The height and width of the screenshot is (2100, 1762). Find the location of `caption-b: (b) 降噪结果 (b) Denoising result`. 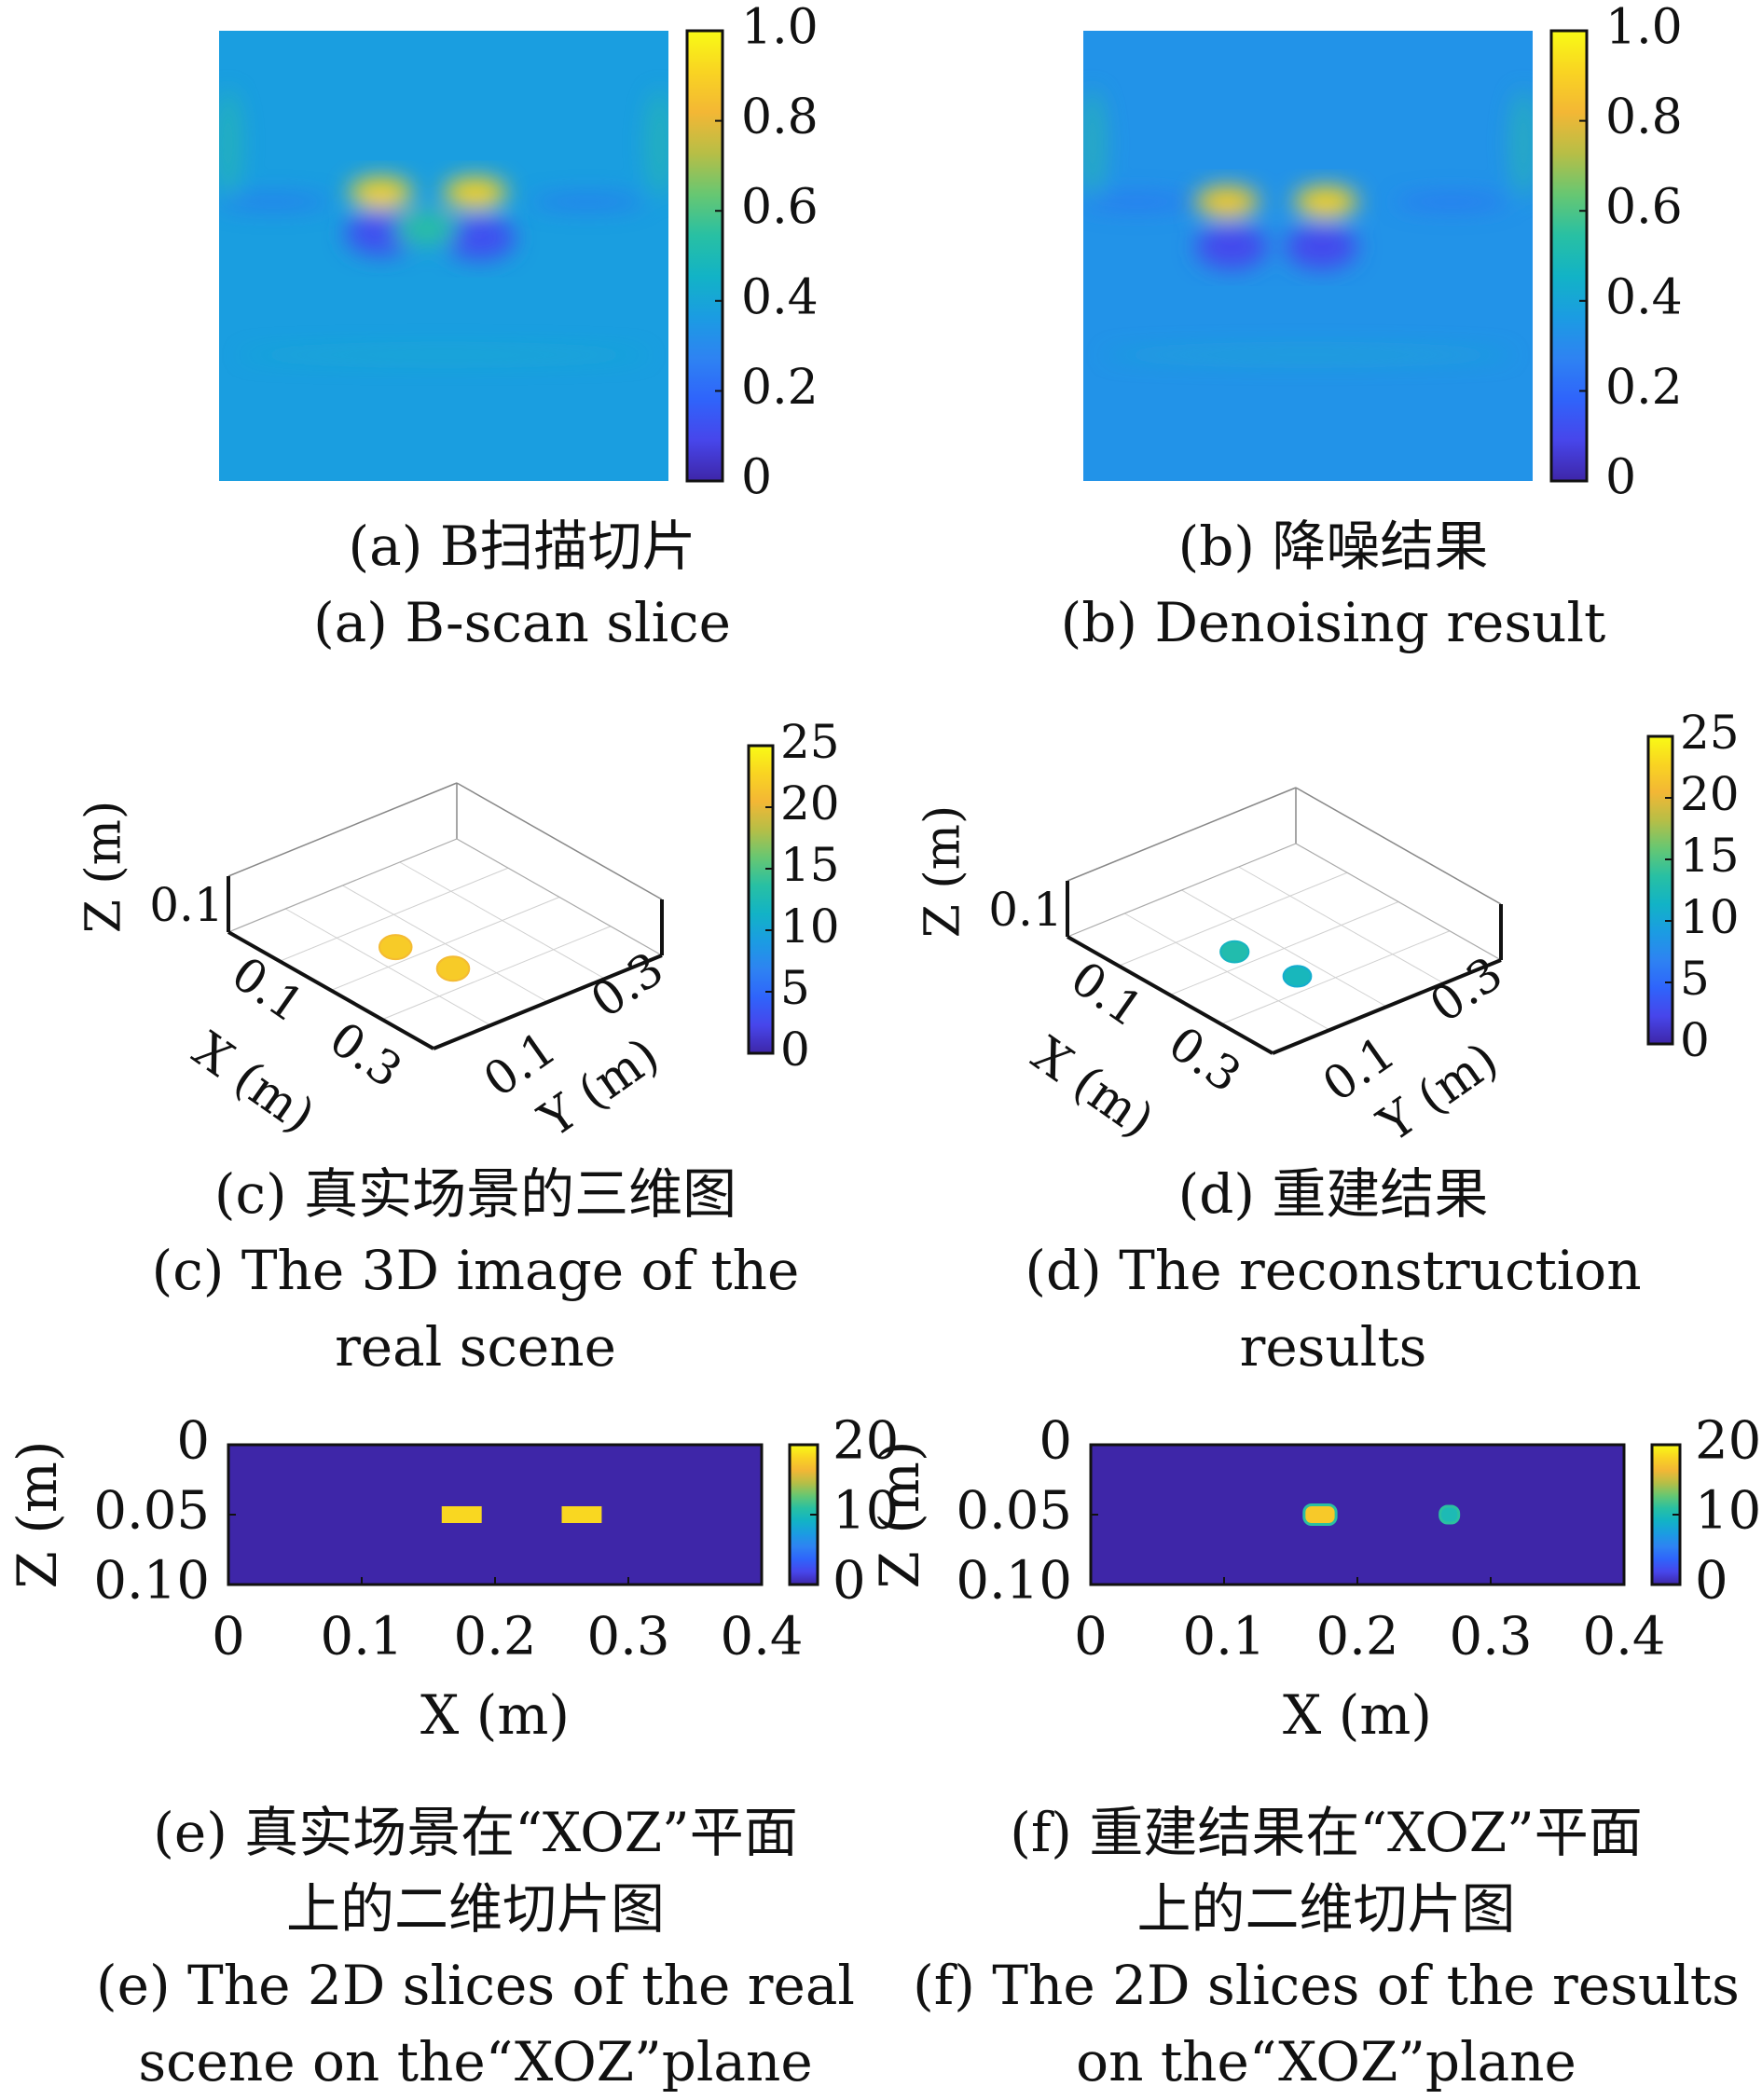

caption-b: (b) 降噪结果 (b) Denoising result is located at coordinates (1333, 584).